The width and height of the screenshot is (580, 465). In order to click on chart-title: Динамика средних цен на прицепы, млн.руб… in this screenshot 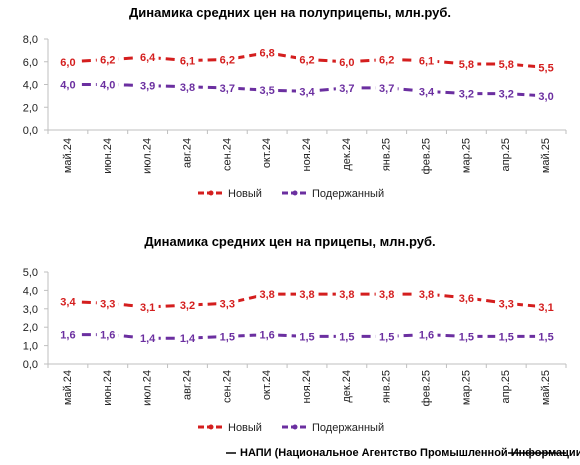, I will do `click(289, 241)`.